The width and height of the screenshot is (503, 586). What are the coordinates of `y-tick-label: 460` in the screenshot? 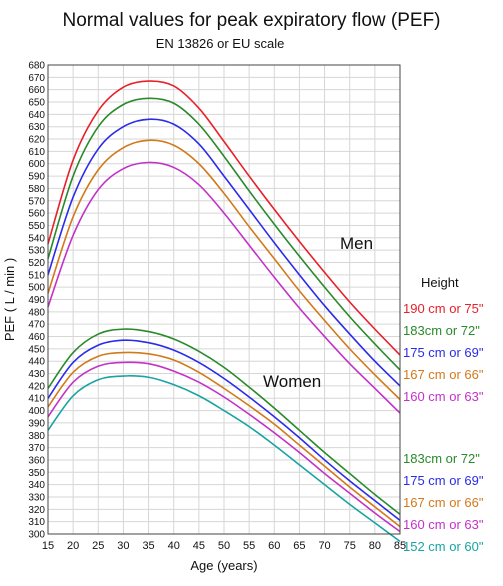 It's located at (36, 337).